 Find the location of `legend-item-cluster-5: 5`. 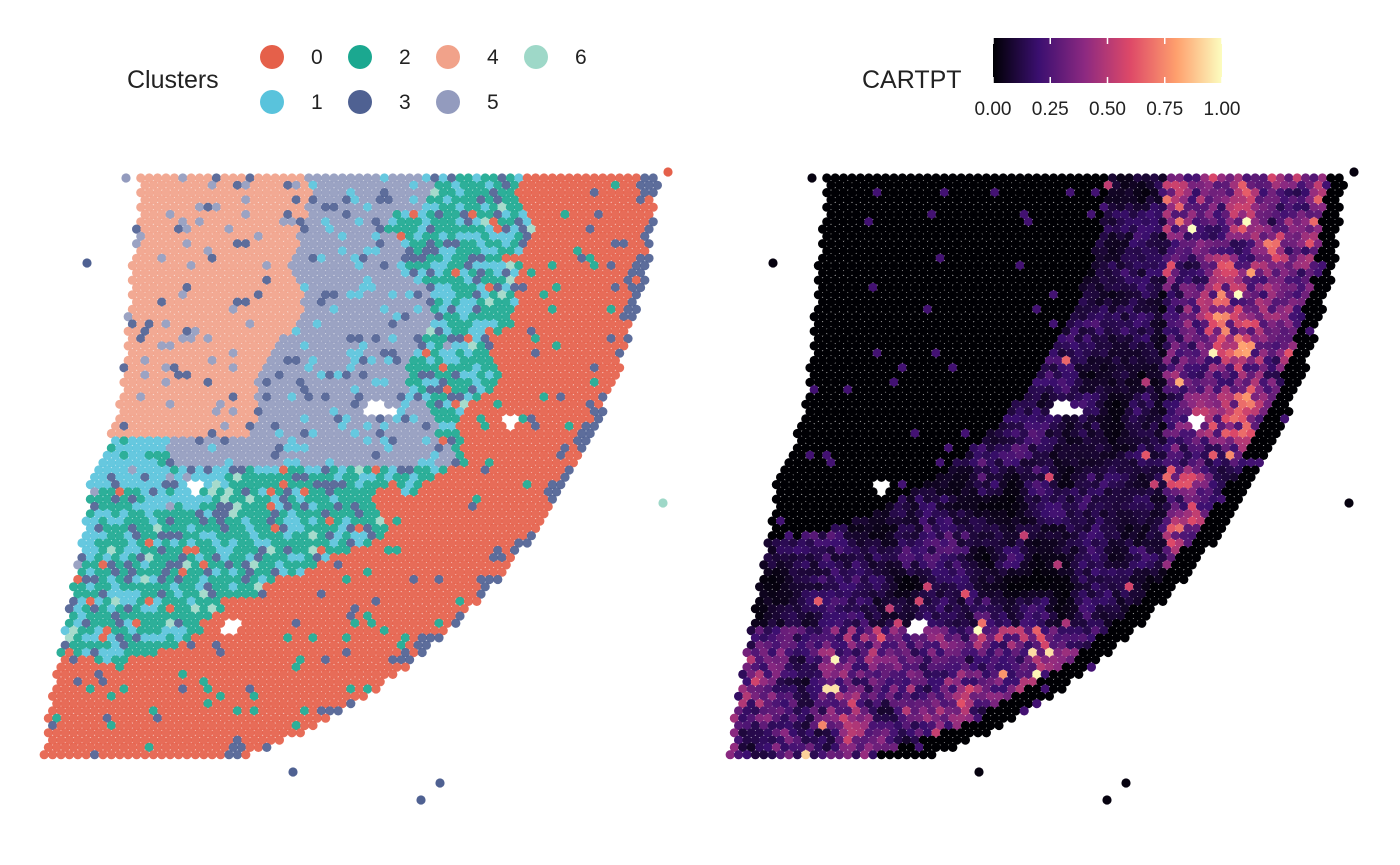

legend-item-cluster-5: 5 is located at coordinates (467, 102).